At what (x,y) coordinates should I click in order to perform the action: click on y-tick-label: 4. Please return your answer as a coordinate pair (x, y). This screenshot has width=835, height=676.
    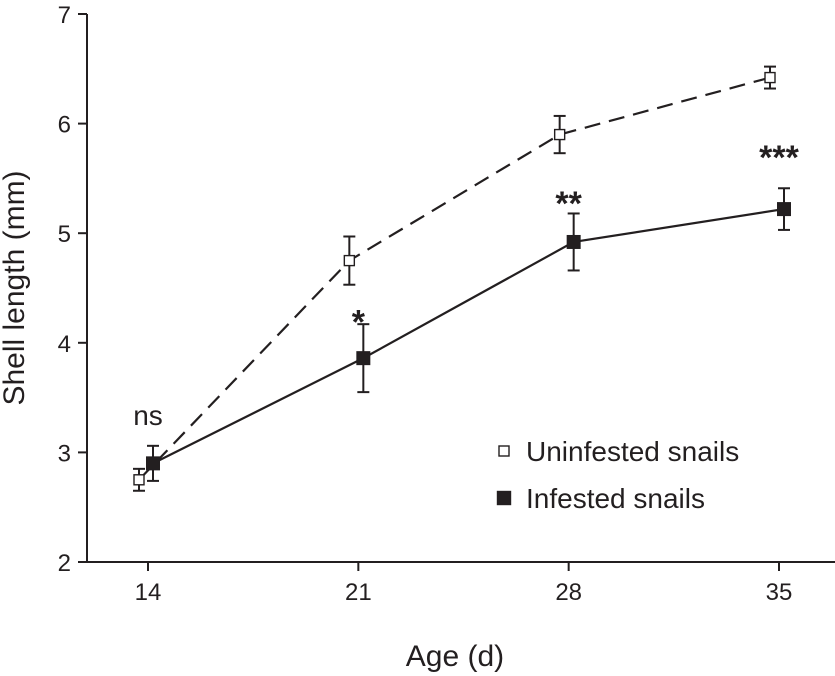
    Looking at the image, I should click on (64, 344).